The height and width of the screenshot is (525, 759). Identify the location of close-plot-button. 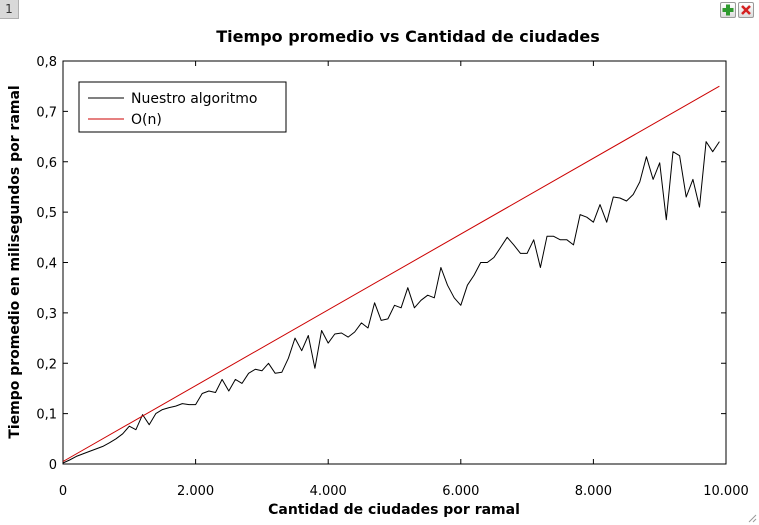
(746, 10).